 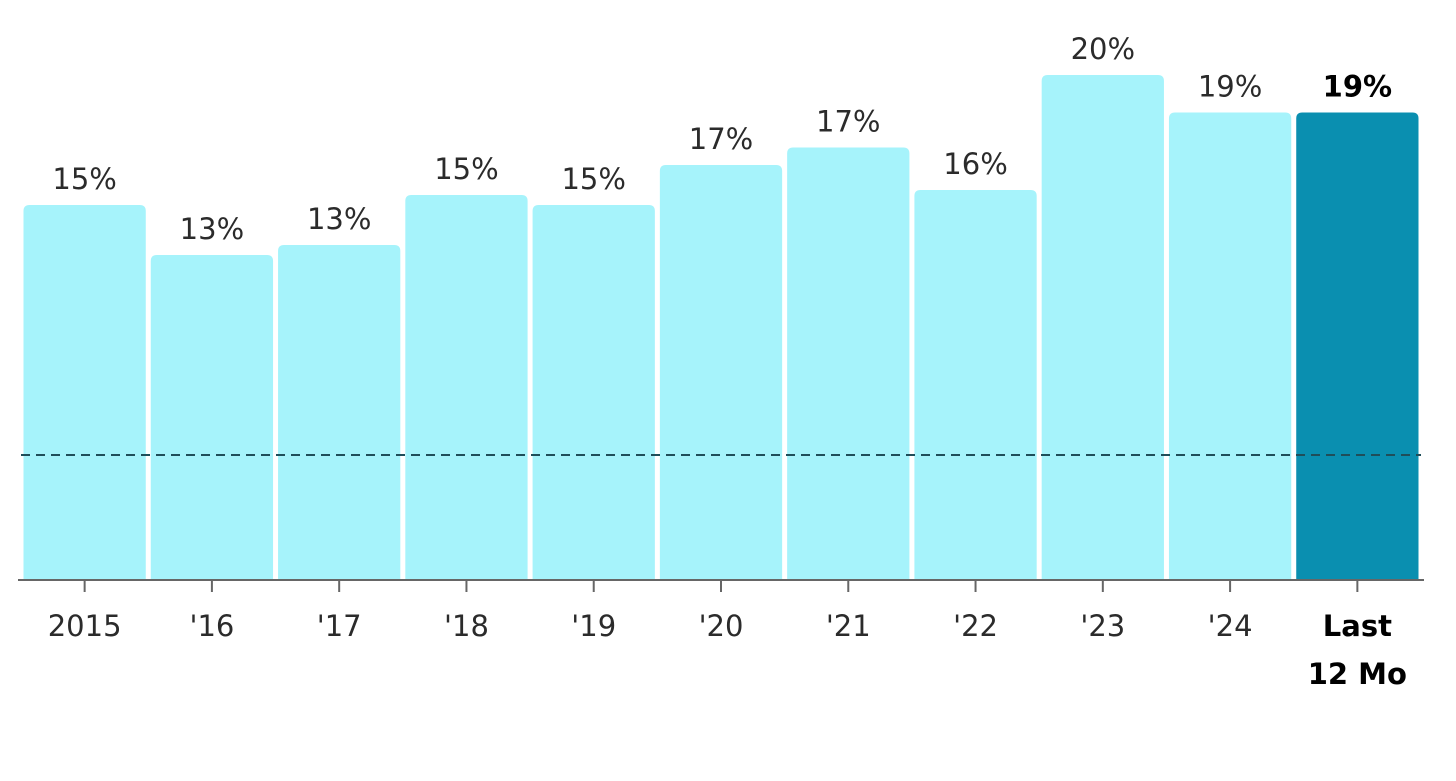 I want to click on x-tick-label: '17, so click(x=339, y=626).